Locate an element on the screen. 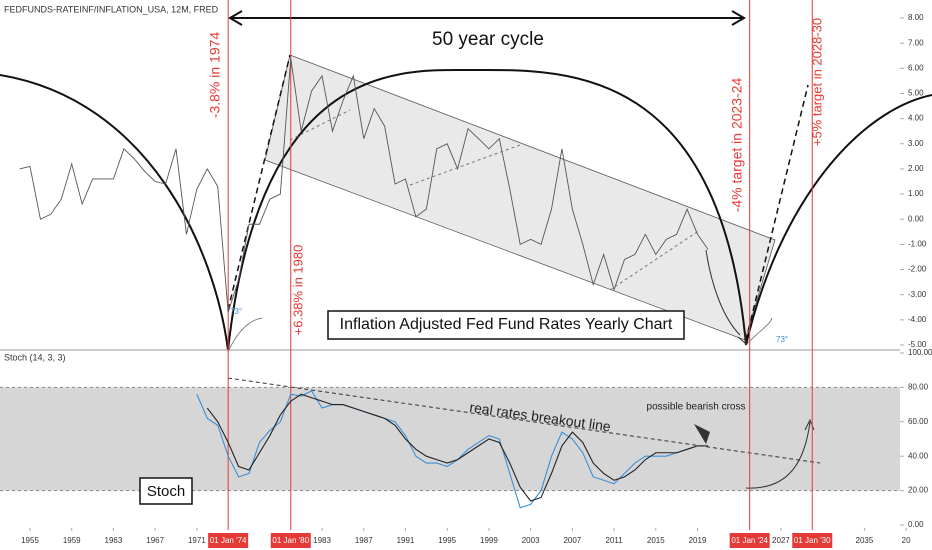 The width and height of the screenshot is (932, 550). marker-label: 01 Jan '30 is located at coordinates (812, 540).